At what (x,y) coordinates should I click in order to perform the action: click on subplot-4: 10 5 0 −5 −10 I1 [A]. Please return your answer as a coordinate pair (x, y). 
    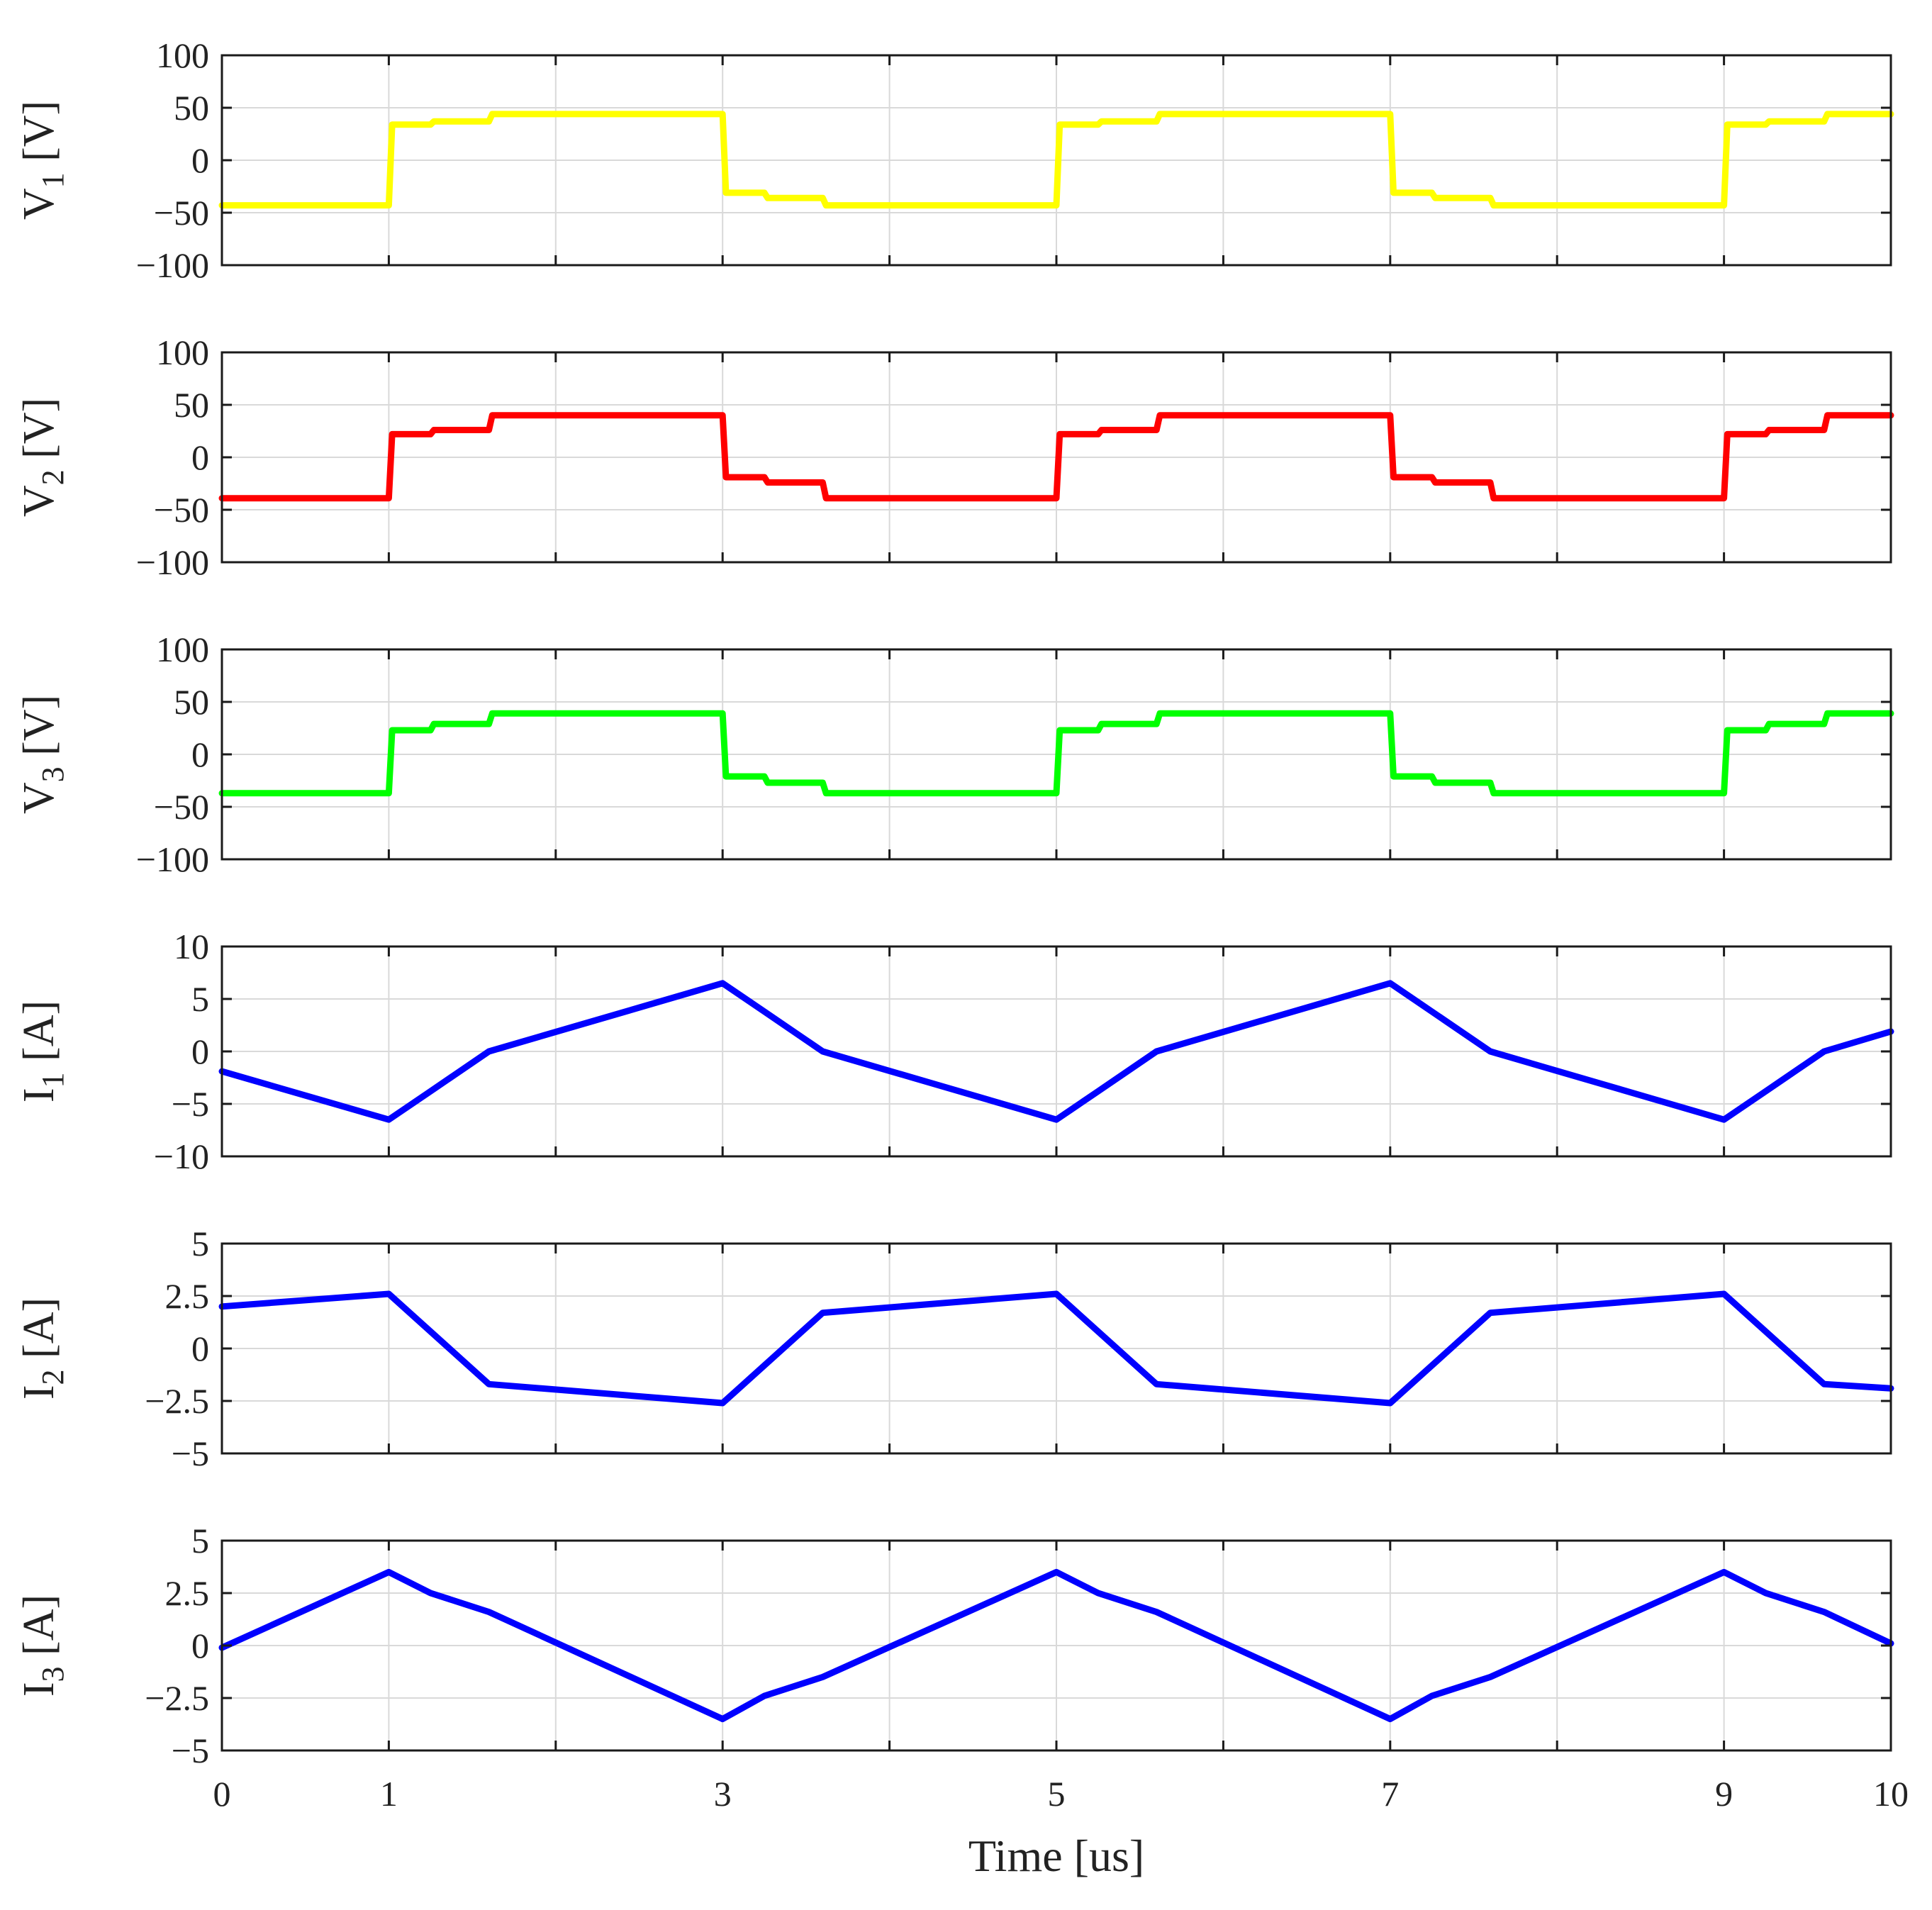
    Looking at the image, I should click on (954, 1051).